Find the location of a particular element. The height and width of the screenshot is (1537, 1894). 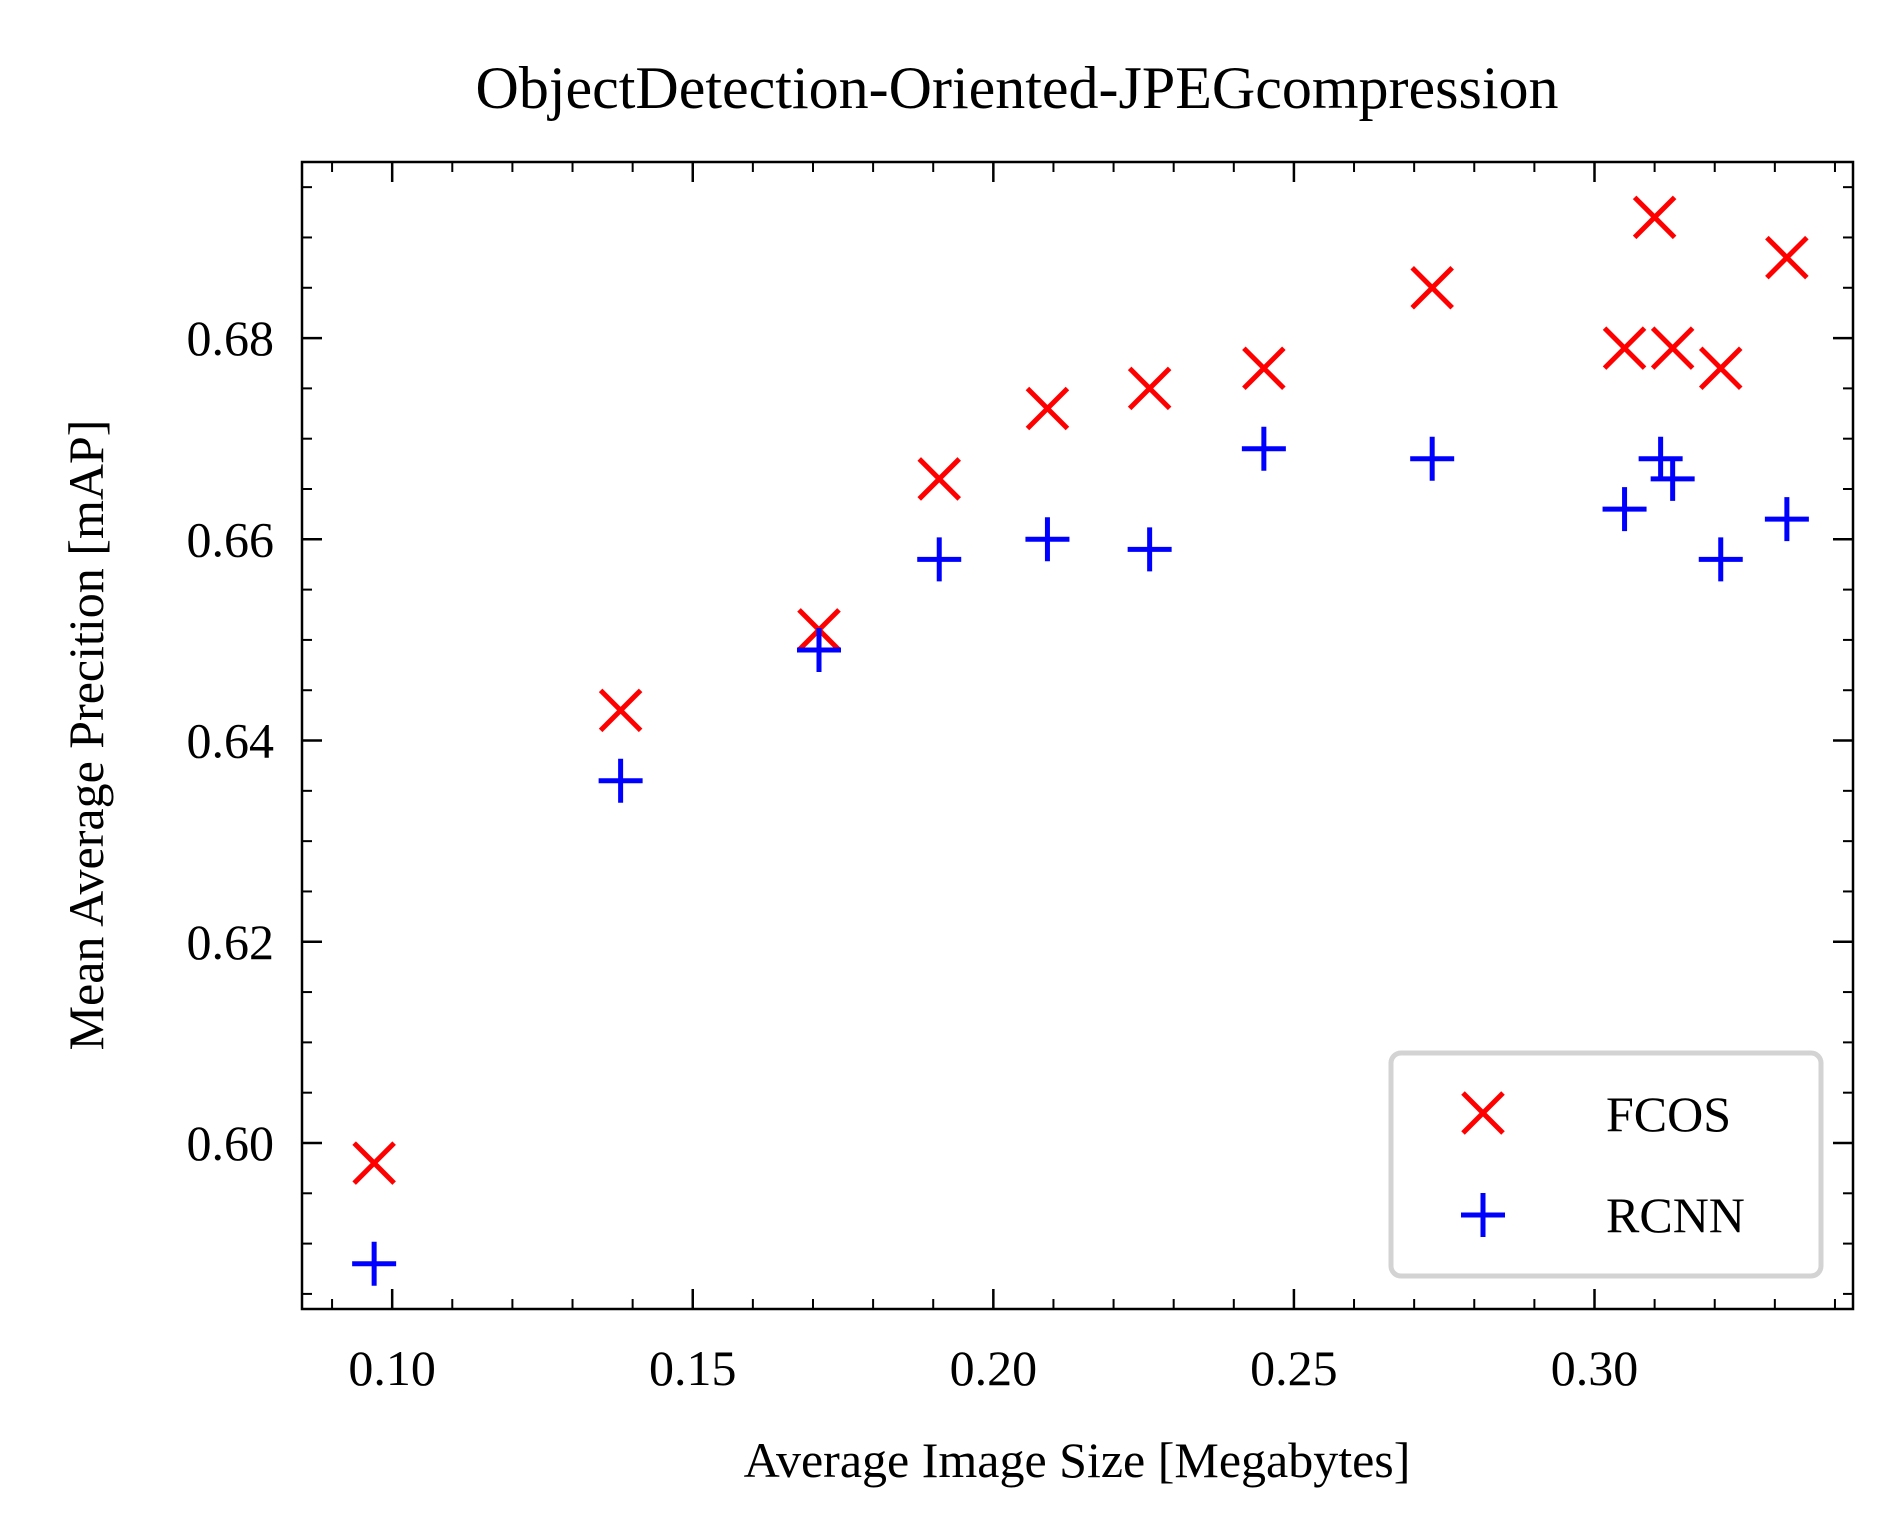

legend-label-rcnn: RCNN is located at coordinates (1675, 1215).